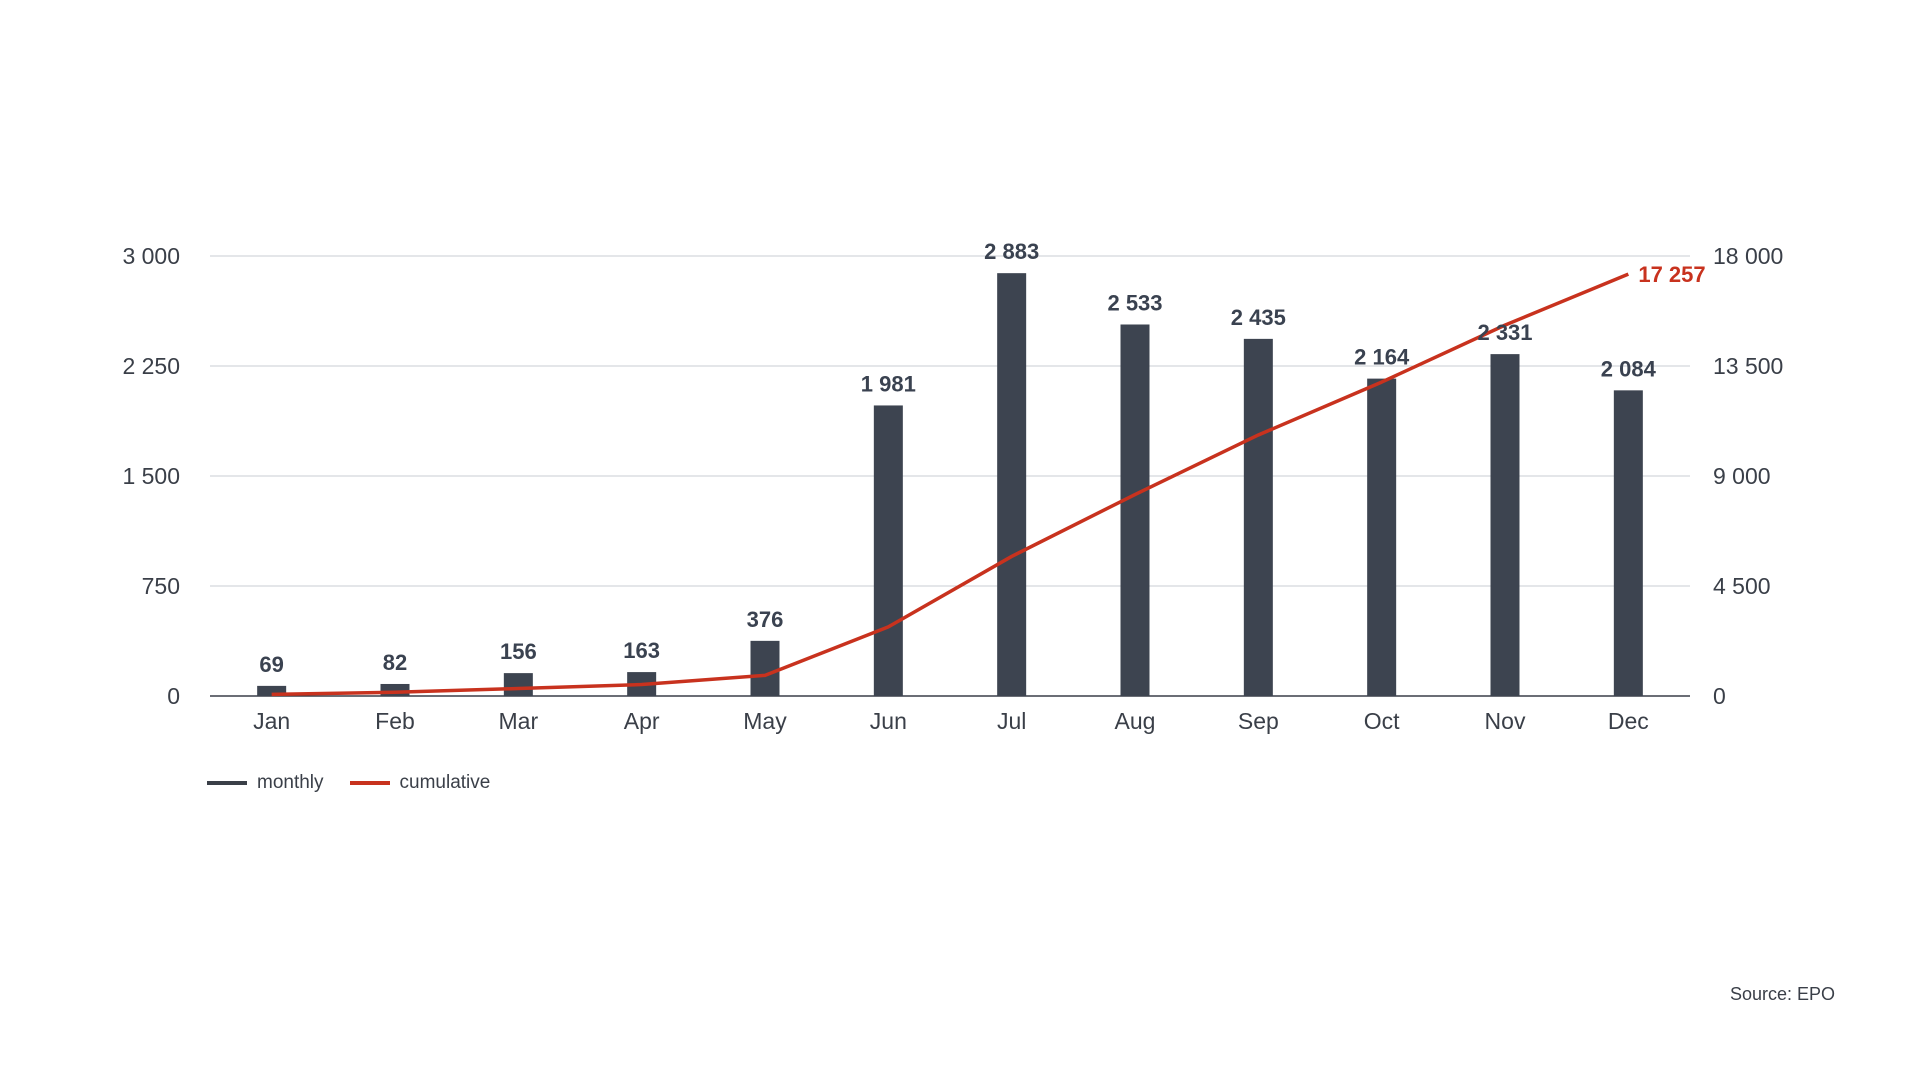  Describe the element at coordinates (271, 721) in the screenshot. I see `x-tick-label: Jan` at that location.